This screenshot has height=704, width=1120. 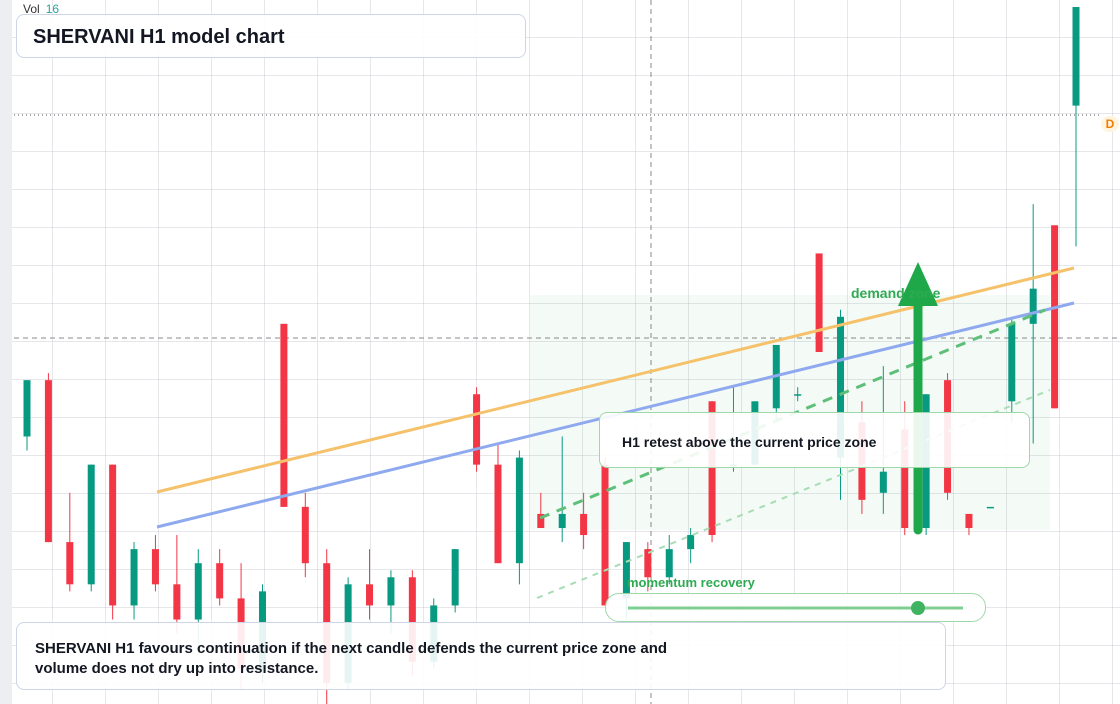 What do you see at coordinates (52, 9) in the screenshot?
I see `volume-value: 16` at bounding box center [52, 9].